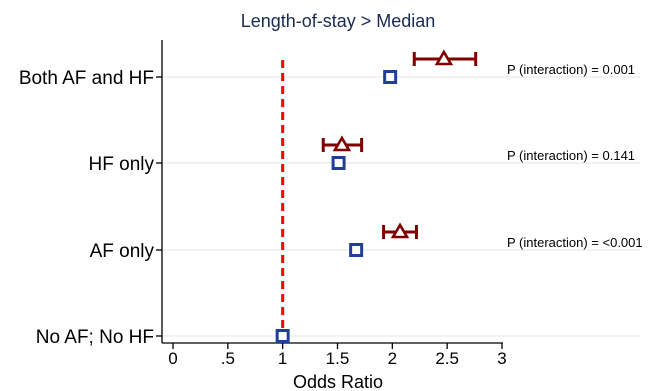  What do you see at coordinates (501, 358) in the screenshot?
I see `x-tick-label: 3` at bounding box center [501, 358].